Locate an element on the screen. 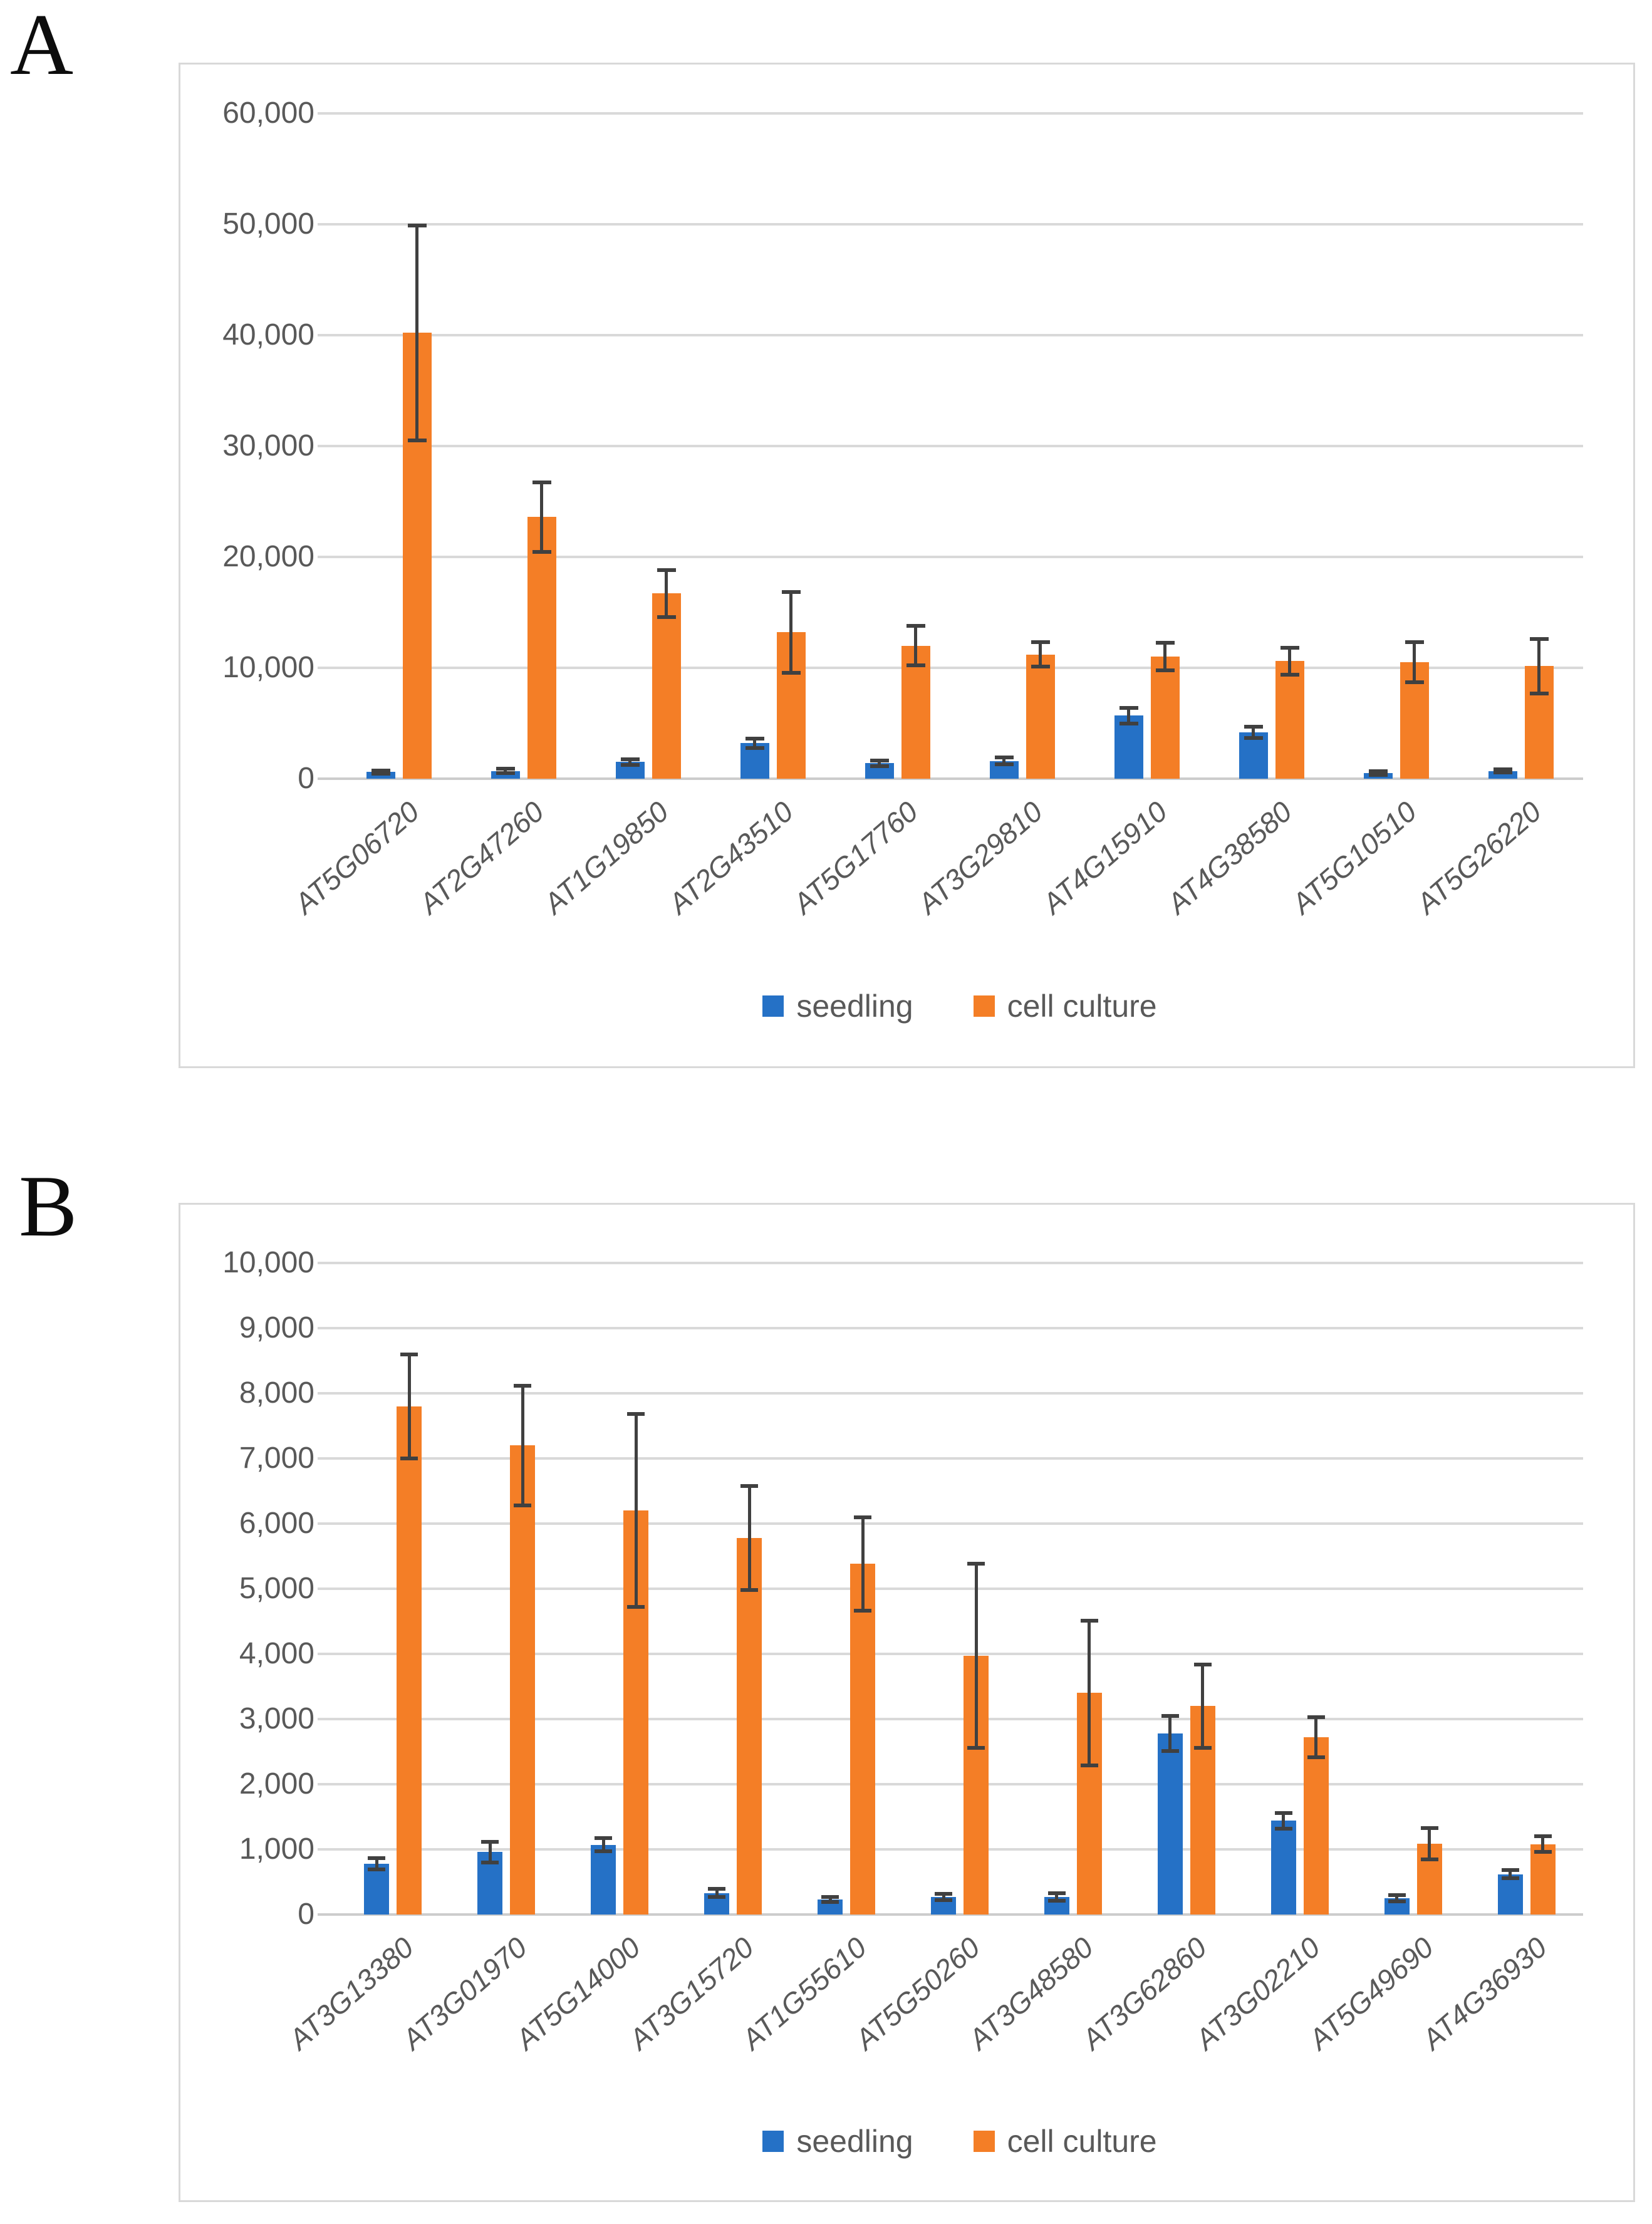 This screenshot has width=1652, height=2224. y-axis-tick-label: 20,000 is located at coordinates (268, 556).